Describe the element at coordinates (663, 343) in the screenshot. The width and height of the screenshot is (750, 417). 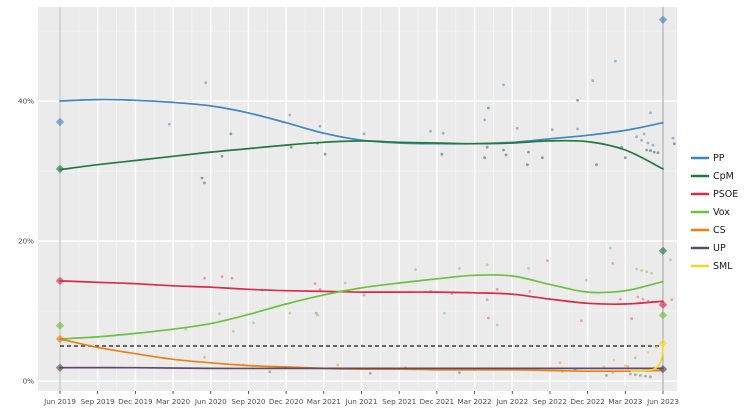
I see `election-result-sml-jun-2023` at that location.